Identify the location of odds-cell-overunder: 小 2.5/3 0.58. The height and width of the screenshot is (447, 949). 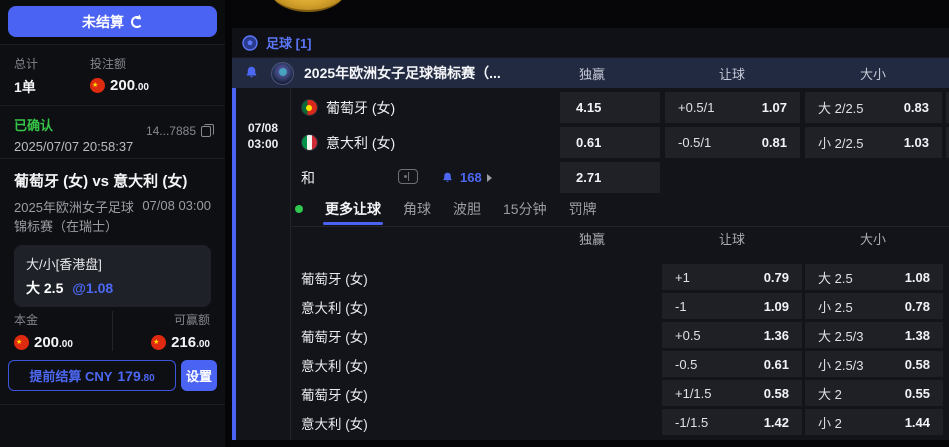
(874, 364).